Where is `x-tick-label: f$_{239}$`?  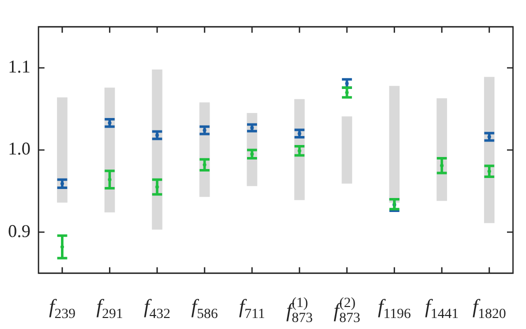 x-tick-label: f$_{239}$ is located at coordinates (62, 309).